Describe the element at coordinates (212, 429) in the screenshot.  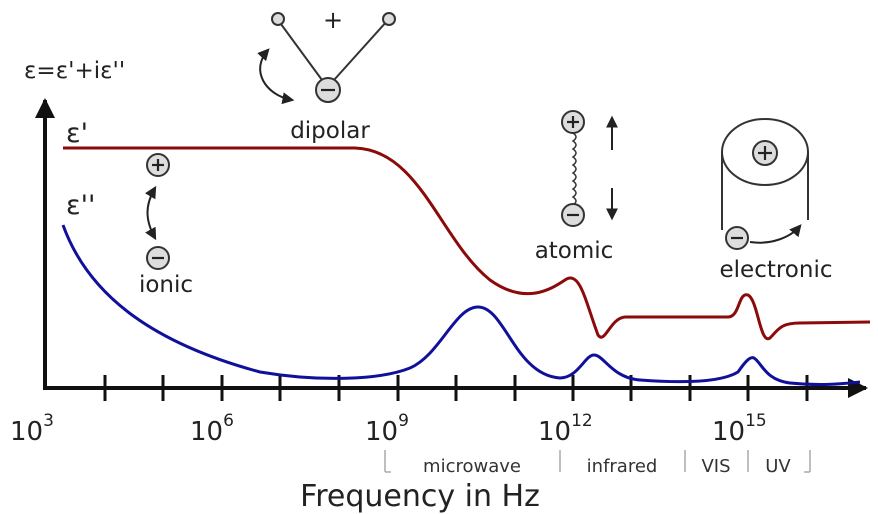
I see `x-tick-label: 10⁶` at that location.